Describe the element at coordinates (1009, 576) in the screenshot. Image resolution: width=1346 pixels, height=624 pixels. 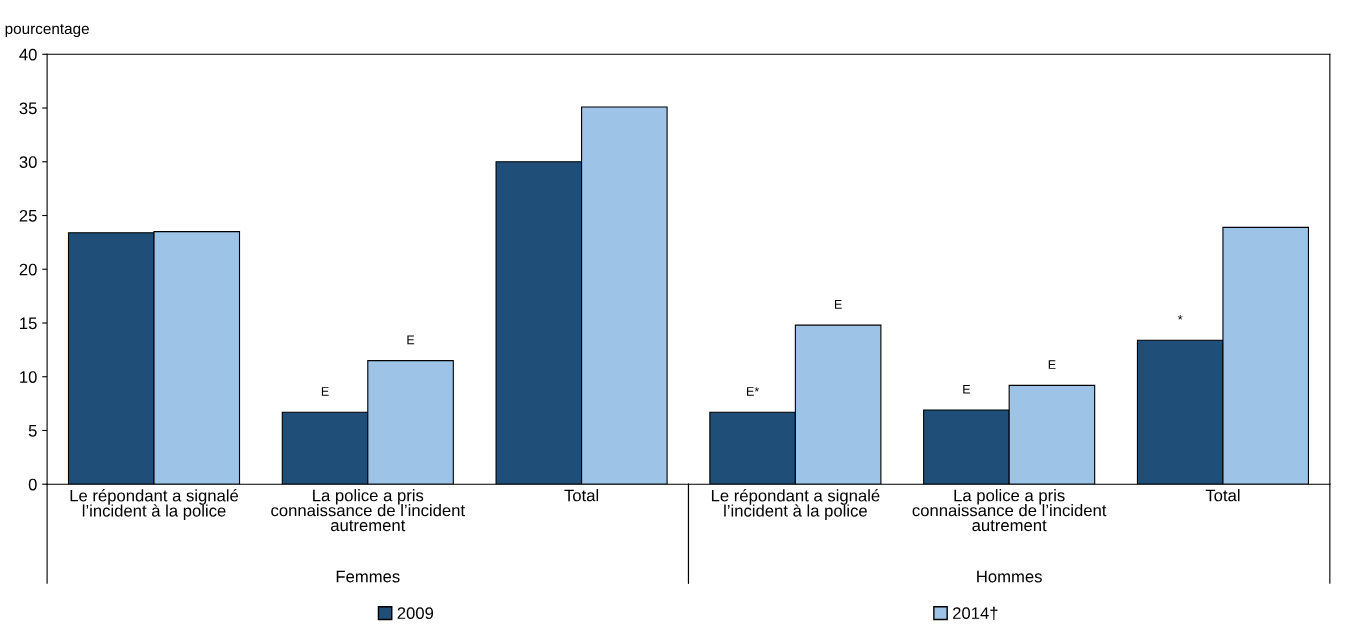
I see `text: Hommes` at that location.